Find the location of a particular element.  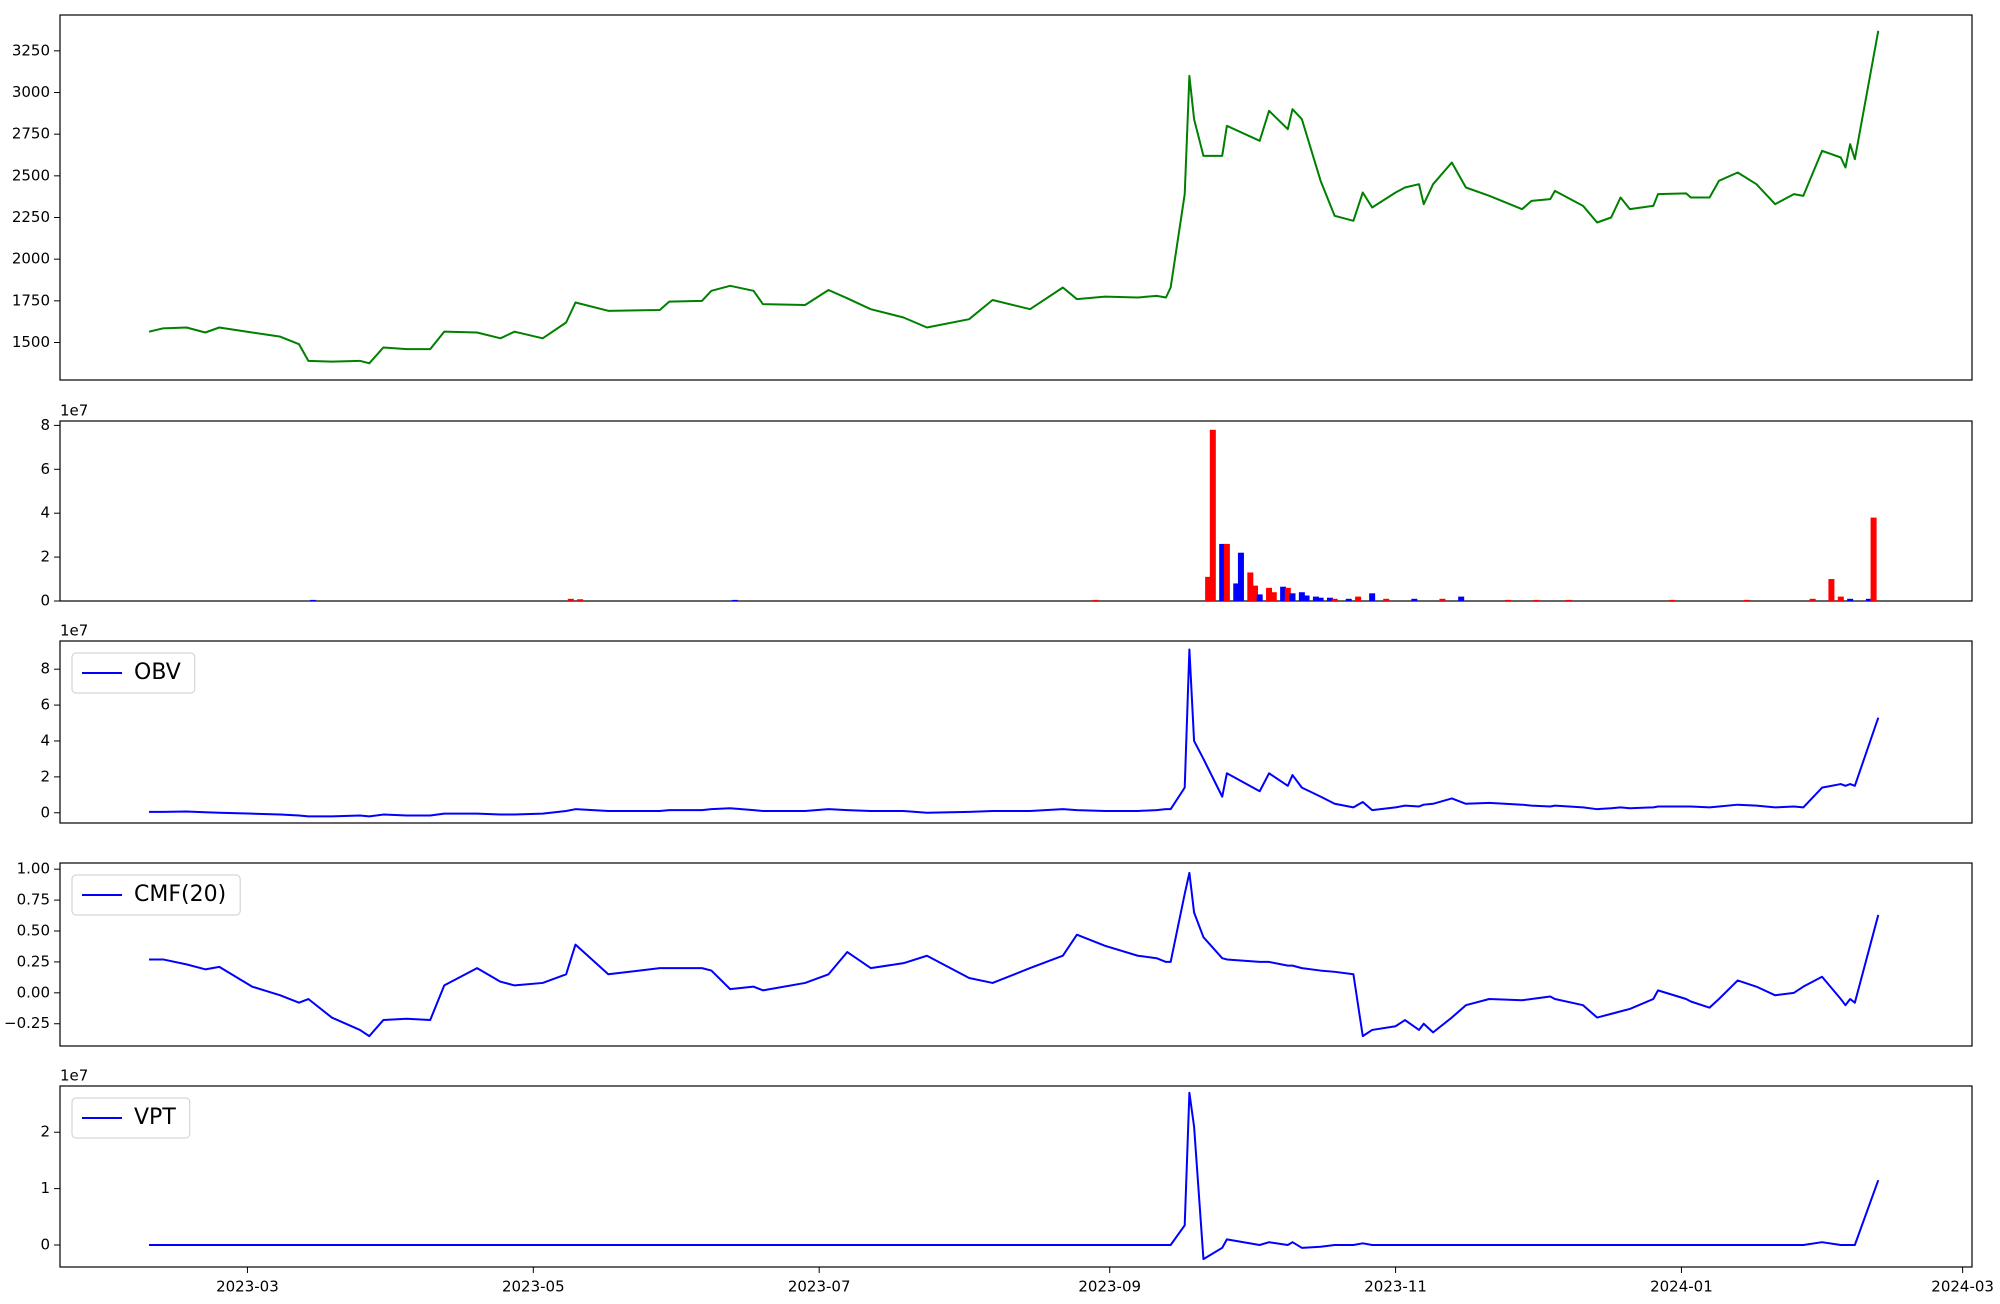

legend-label: CMF(20) is located at coordinates (180, 894).